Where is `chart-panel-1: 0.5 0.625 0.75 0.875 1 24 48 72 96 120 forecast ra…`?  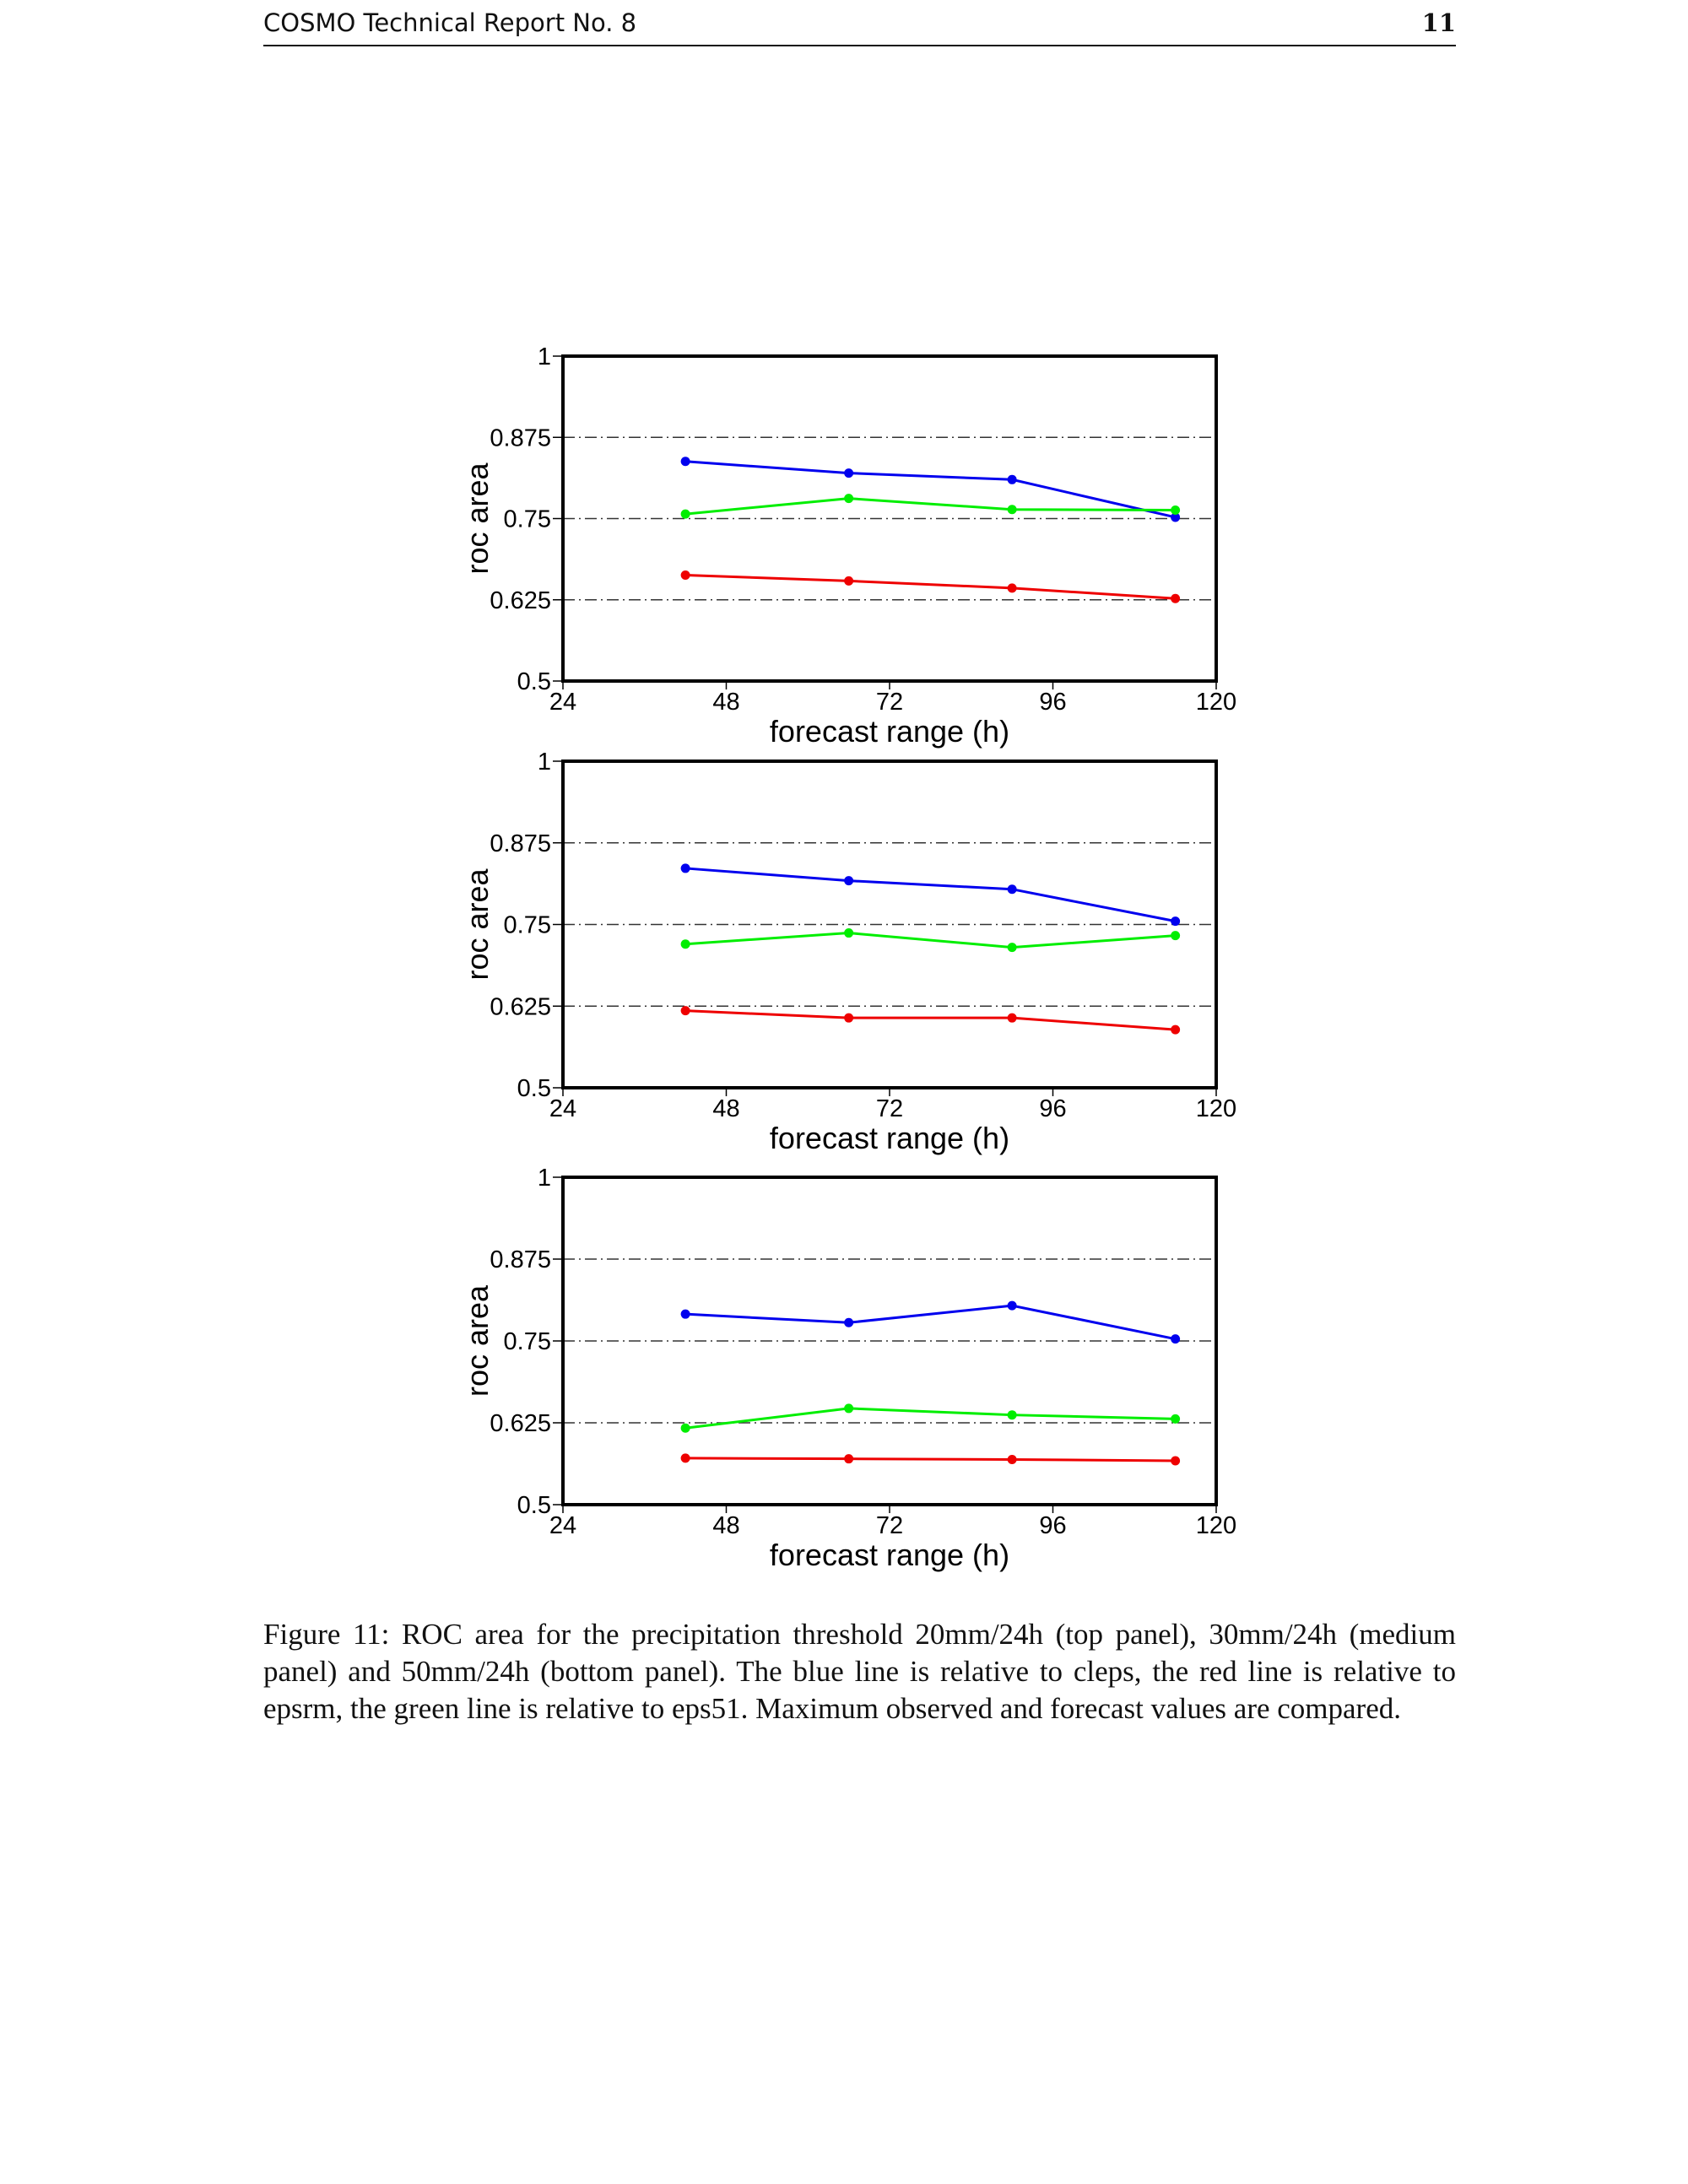
chart-panel-1: 0.5 0.625 0.75 0.875 1 24 48 72 96 120 forecast ra… is located at coordinates (848, 546).